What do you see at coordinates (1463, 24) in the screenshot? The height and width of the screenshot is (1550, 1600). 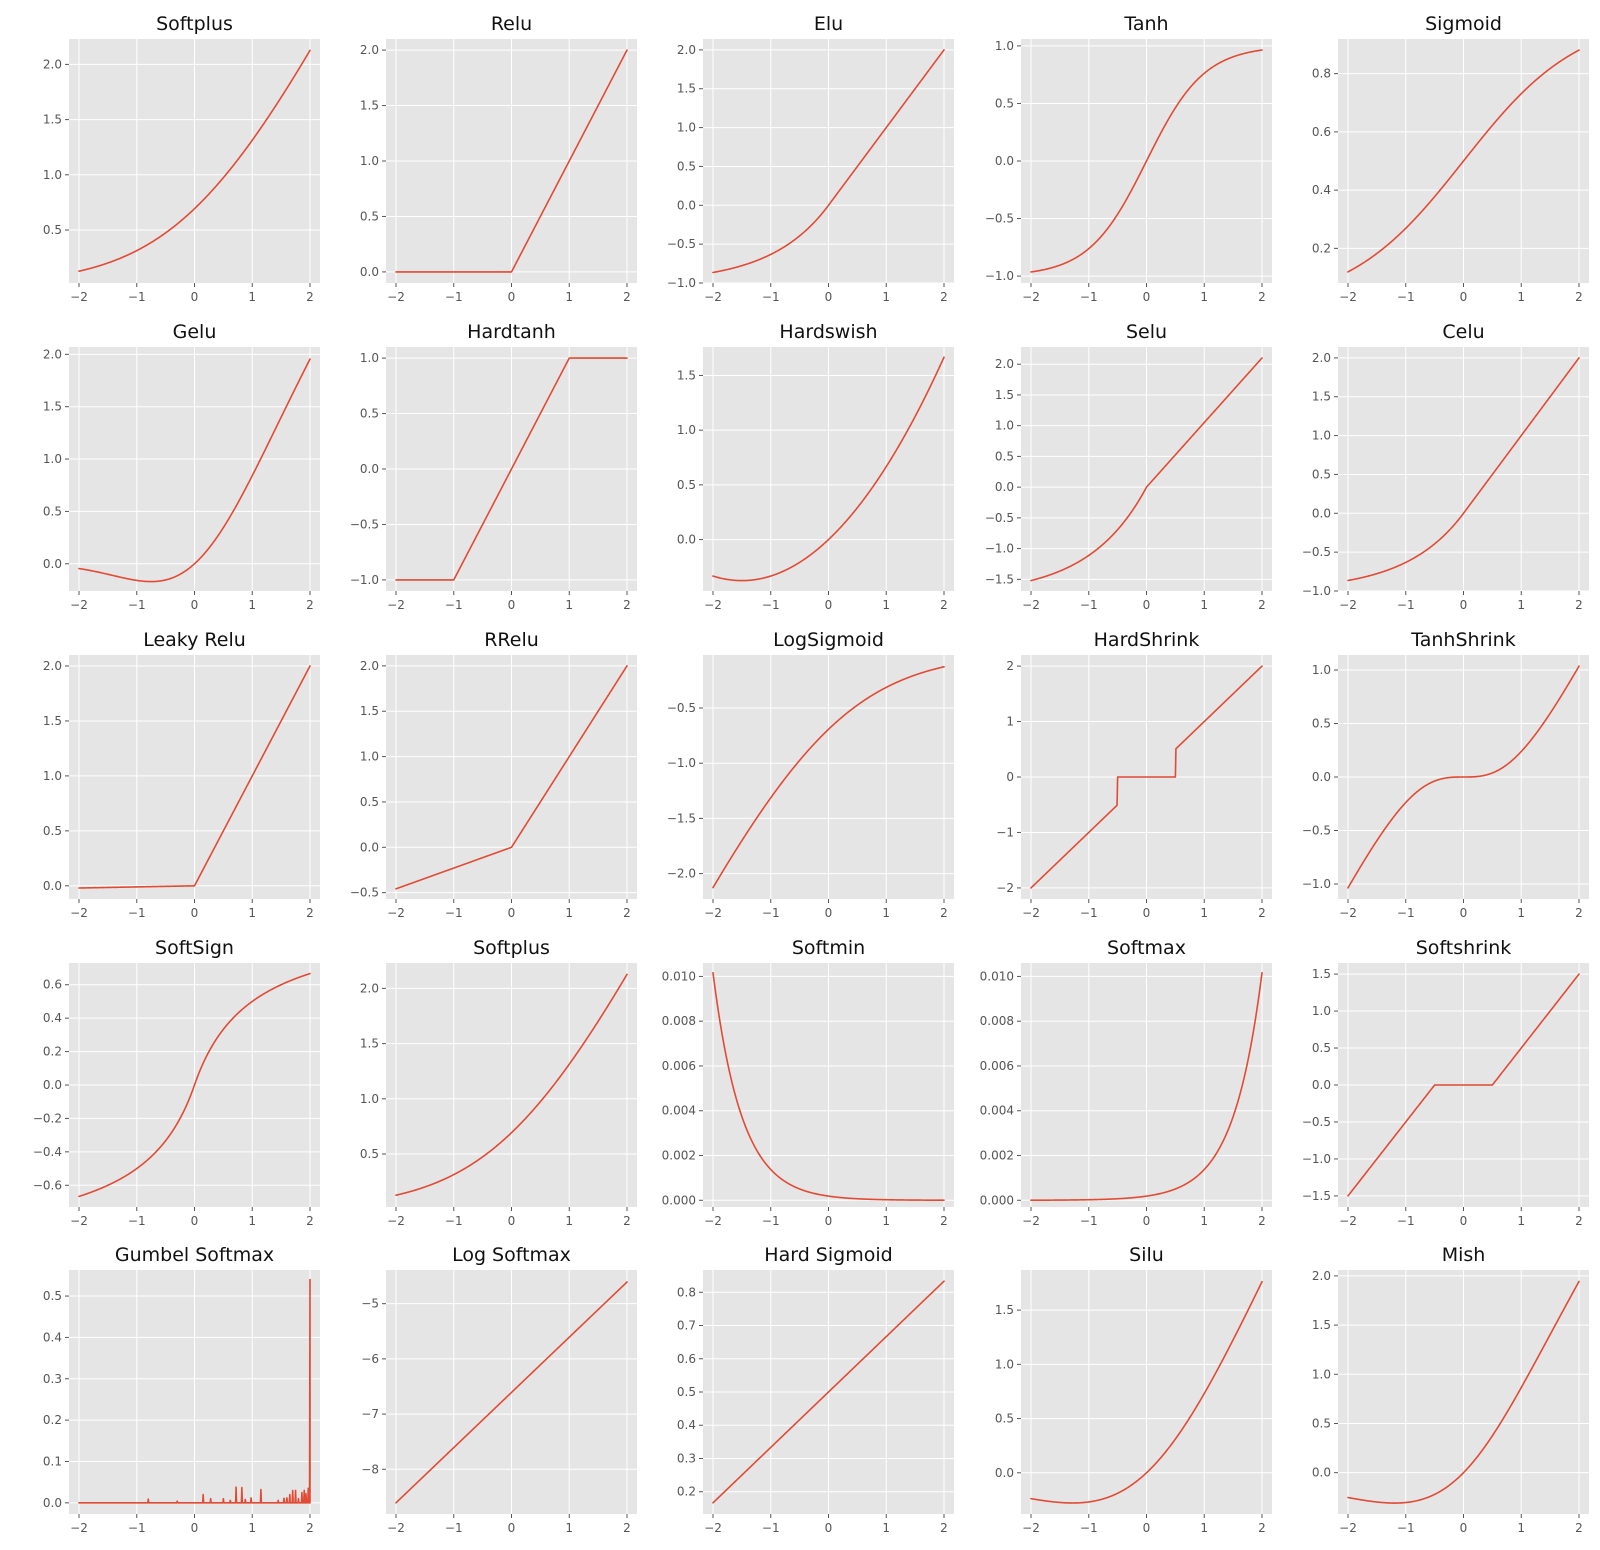 I see `panel-title: Sigmoid` at bounding box center [1463, 24].